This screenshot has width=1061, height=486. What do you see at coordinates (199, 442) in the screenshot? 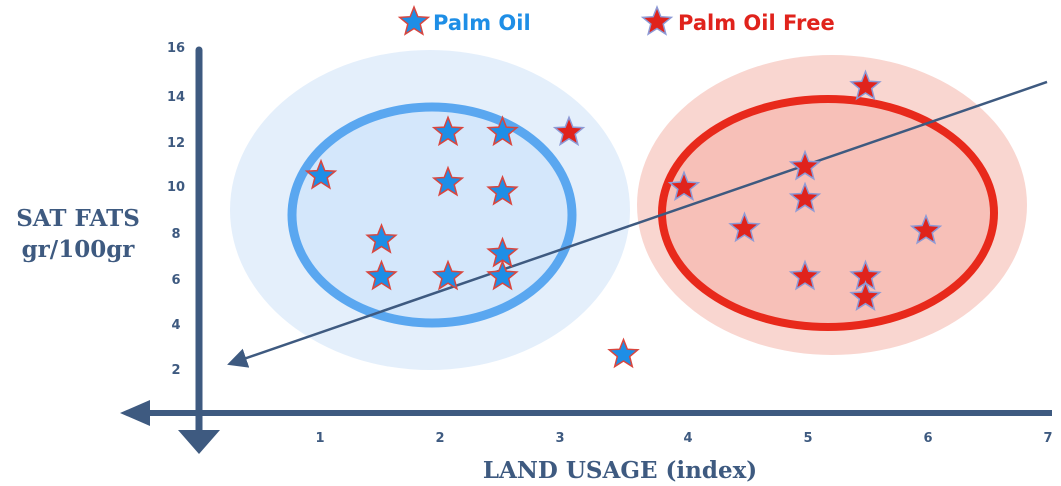
I see `y-axis-arrow` at bounding box center [199, 442].